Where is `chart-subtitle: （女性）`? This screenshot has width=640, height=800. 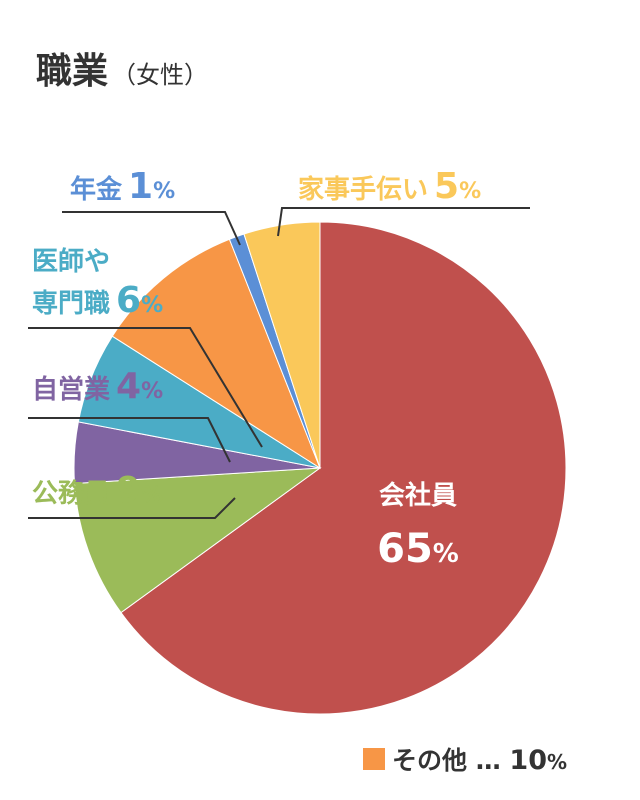
chart-subtitle: （女性） is located at coordinates (160, 75).